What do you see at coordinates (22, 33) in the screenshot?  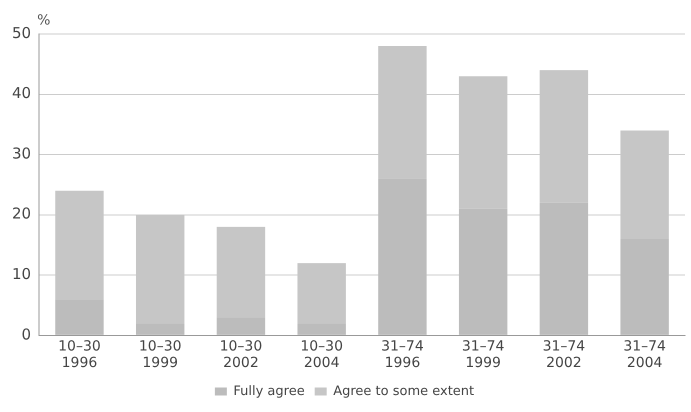 I see `y-tick-label: 50` at bounding box center [22, 33].